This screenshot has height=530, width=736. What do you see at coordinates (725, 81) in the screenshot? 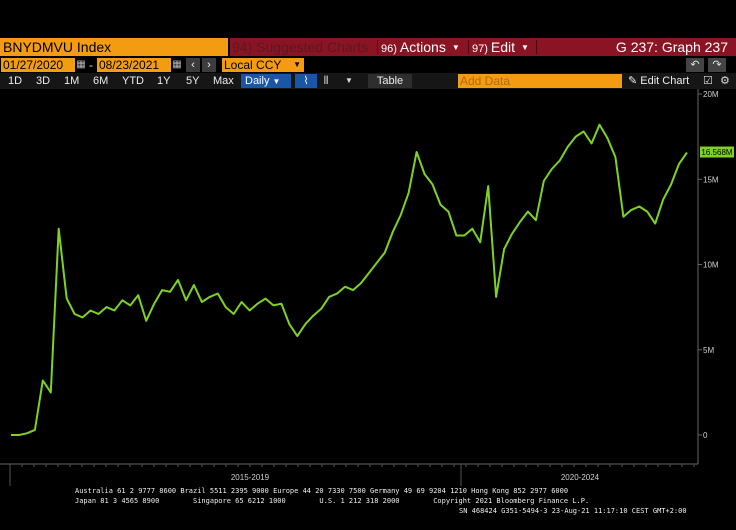
I see `gear-icon: ⚙` at bounding box center [725, 81].